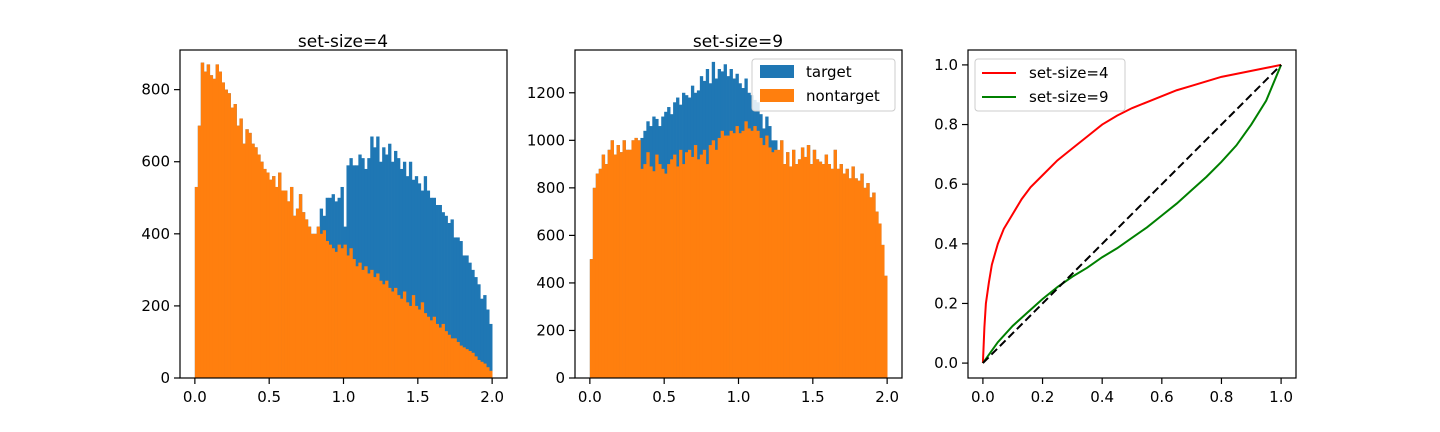 The height and width of the screenshot is (432, 1440). I want to click on curve-diagonal, so click(1132, 214).